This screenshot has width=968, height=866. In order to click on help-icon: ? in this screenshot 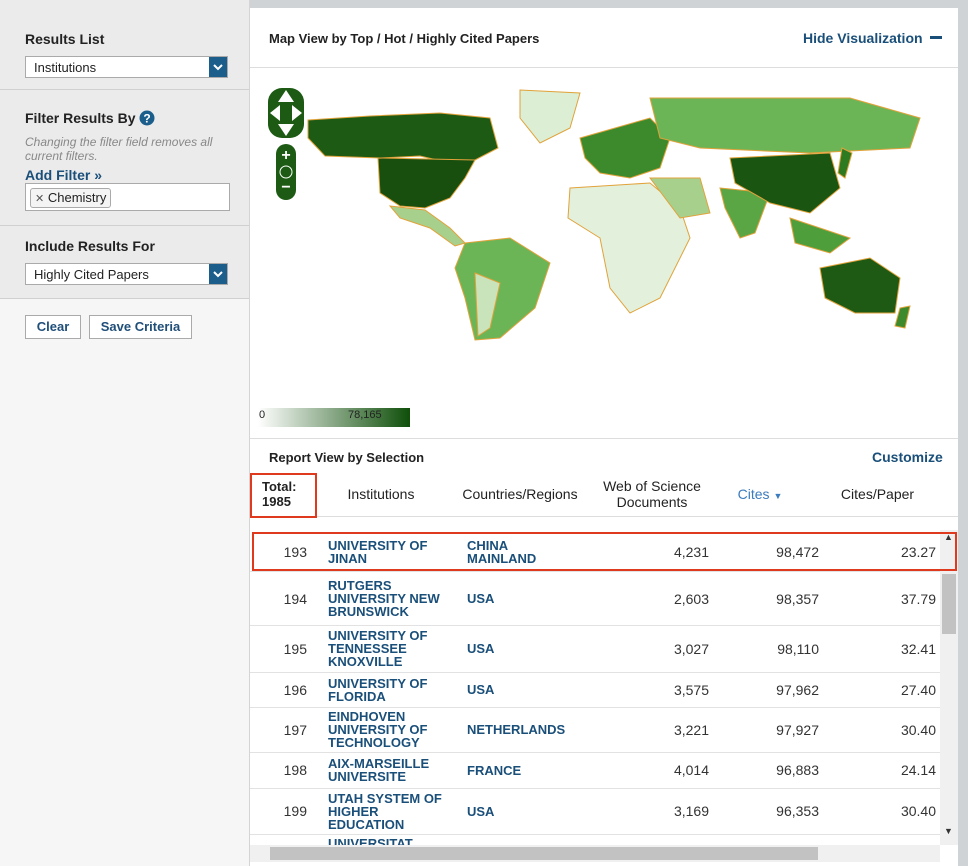, I will do `click(147, 118)`.